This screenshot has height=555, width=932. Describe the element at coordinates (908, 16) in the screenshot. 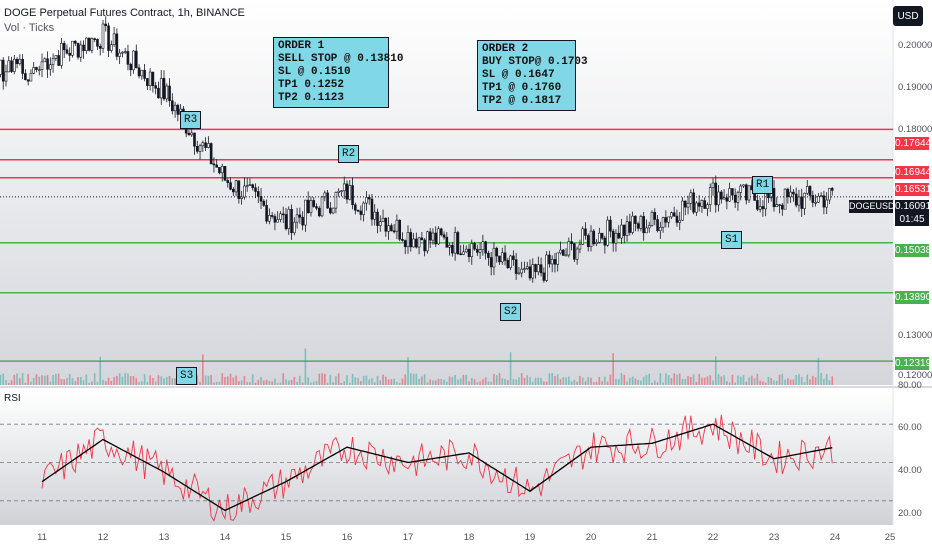

I see `currency-button: USD` at that location.